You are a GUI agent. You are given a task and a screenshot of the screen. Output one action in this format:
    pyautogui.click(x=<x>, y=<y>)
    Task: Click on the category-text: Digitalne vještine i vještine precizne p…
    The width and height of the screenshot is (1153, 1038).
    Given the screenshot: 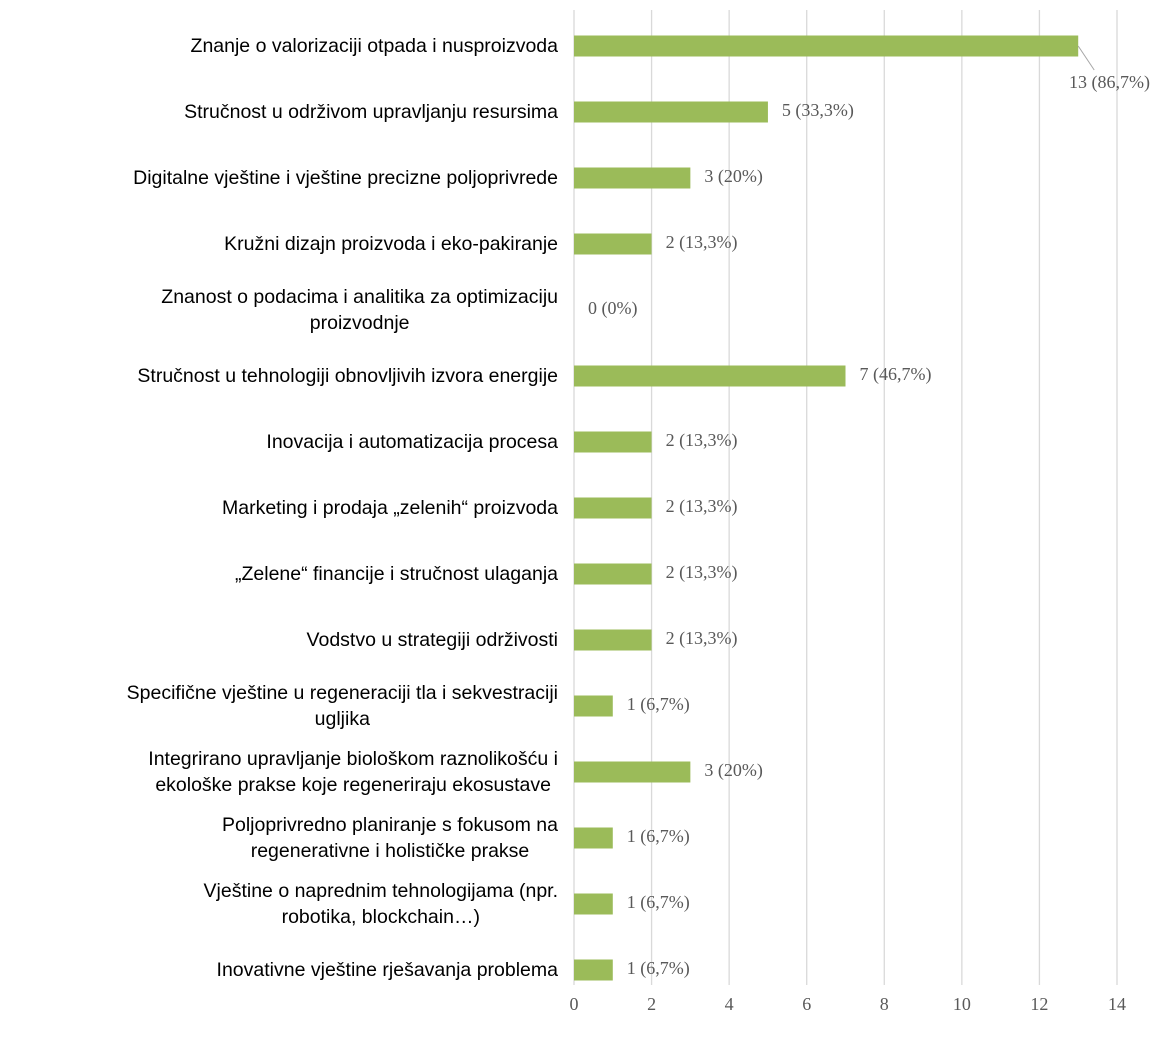 What is the action you would take?
    pyautogui.click(x=345, y=178)
    